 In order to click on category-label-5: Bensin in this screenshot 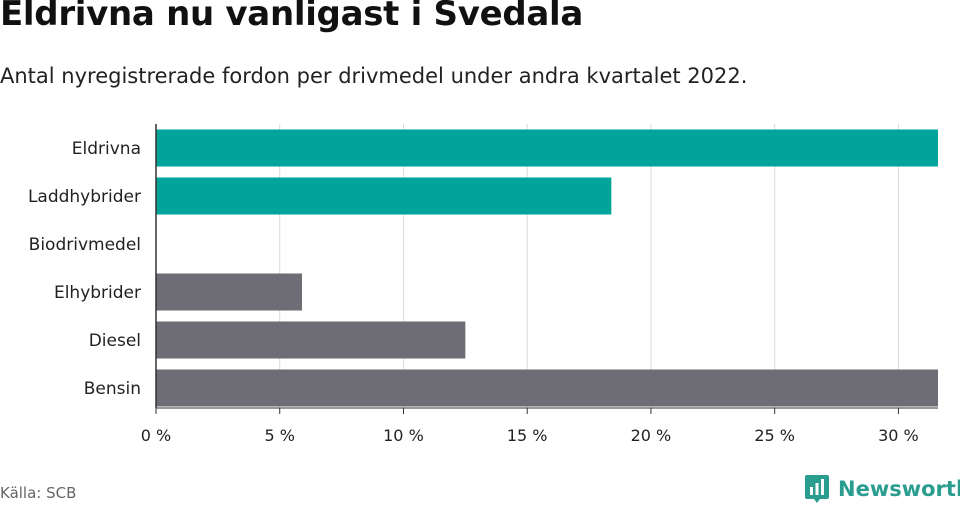, I will do `click(112, 389)`.